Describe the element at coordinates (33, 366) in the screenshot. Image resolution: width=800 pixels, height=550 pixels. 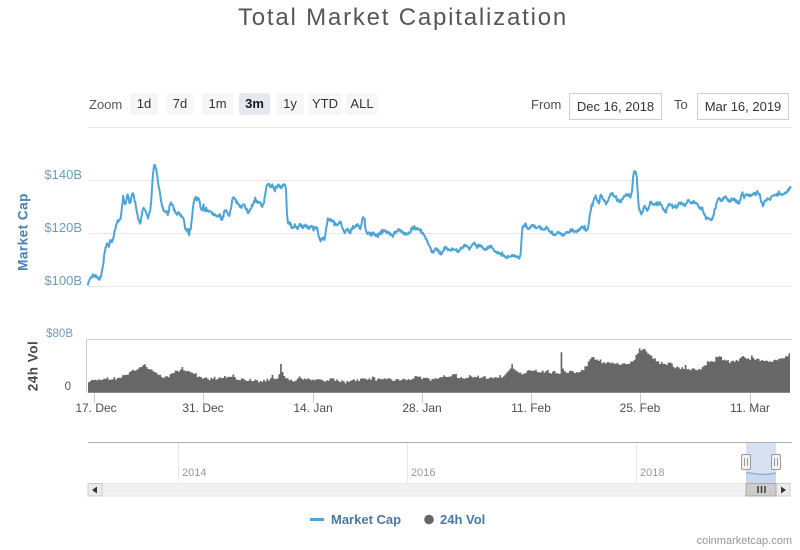
I see `svg-text: 24h Vol` at that location.